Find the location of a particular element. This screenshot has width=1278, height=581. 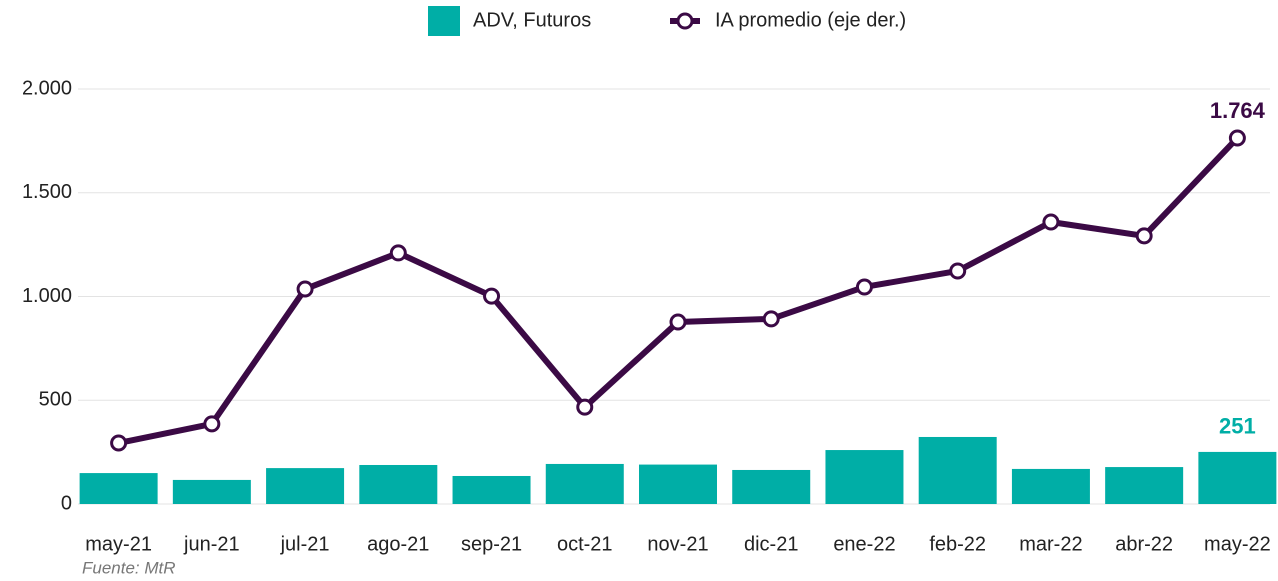

x-tick-label: ene-22 is located at coordinates (864, 544).